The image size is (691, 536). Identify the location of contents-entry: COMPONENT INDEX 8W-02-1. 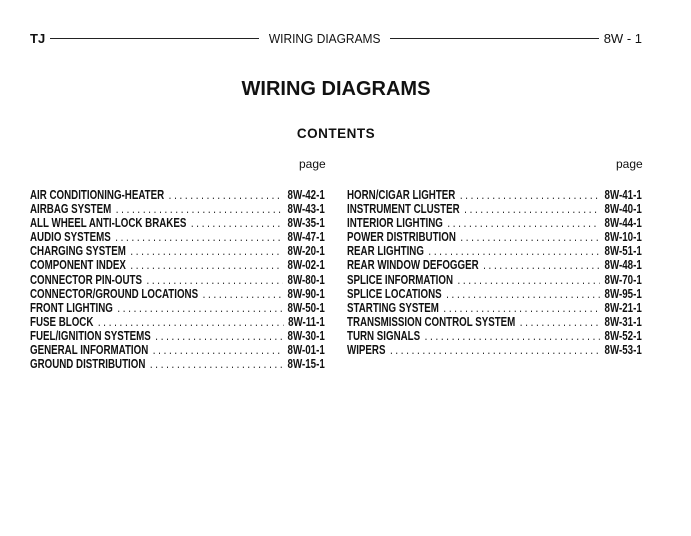
(177, 265).